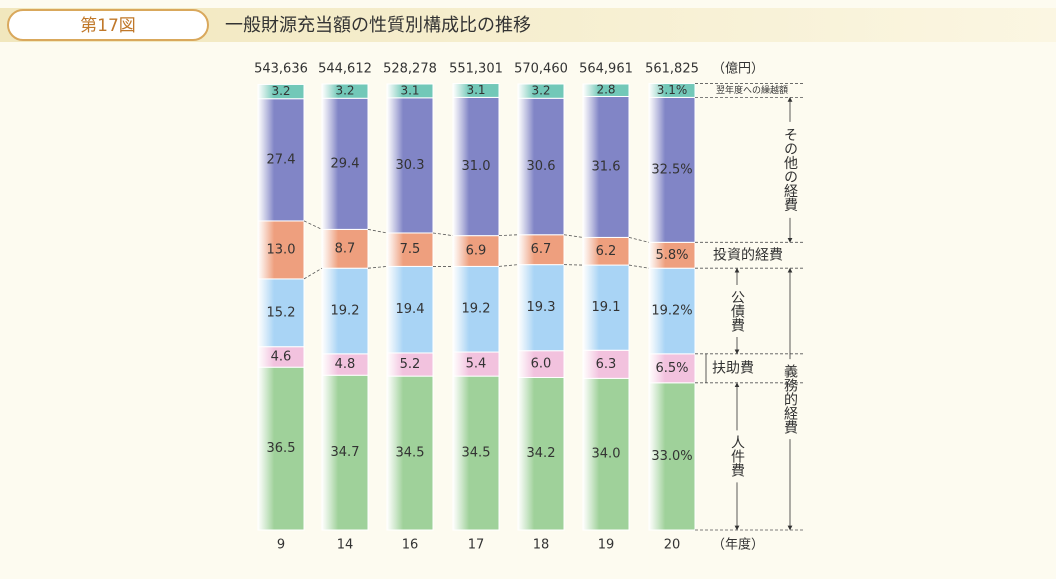  Describe the element at coordinates (606, 307) in the screenshot. I see `value-label: 19.1` at that location.